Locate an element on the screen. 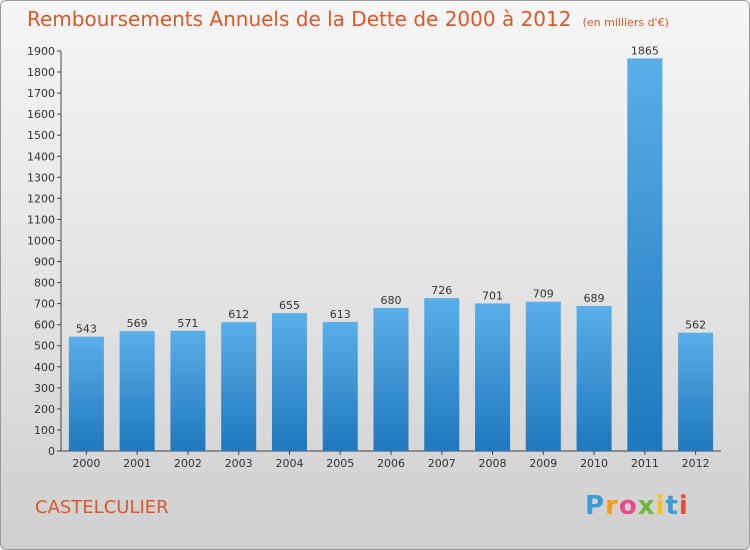  y-tick-label: 1200 is located at coordinates (41, 198).